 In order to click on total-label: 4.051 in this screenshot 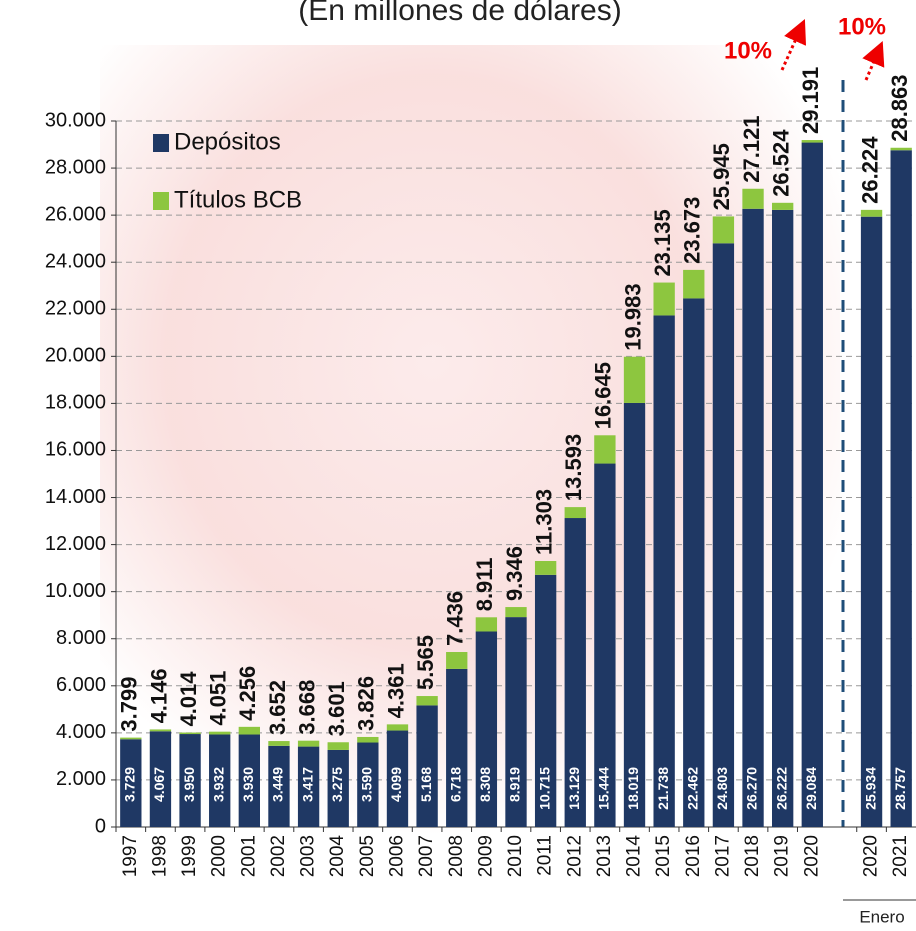, I will do `click(218, 698)`.